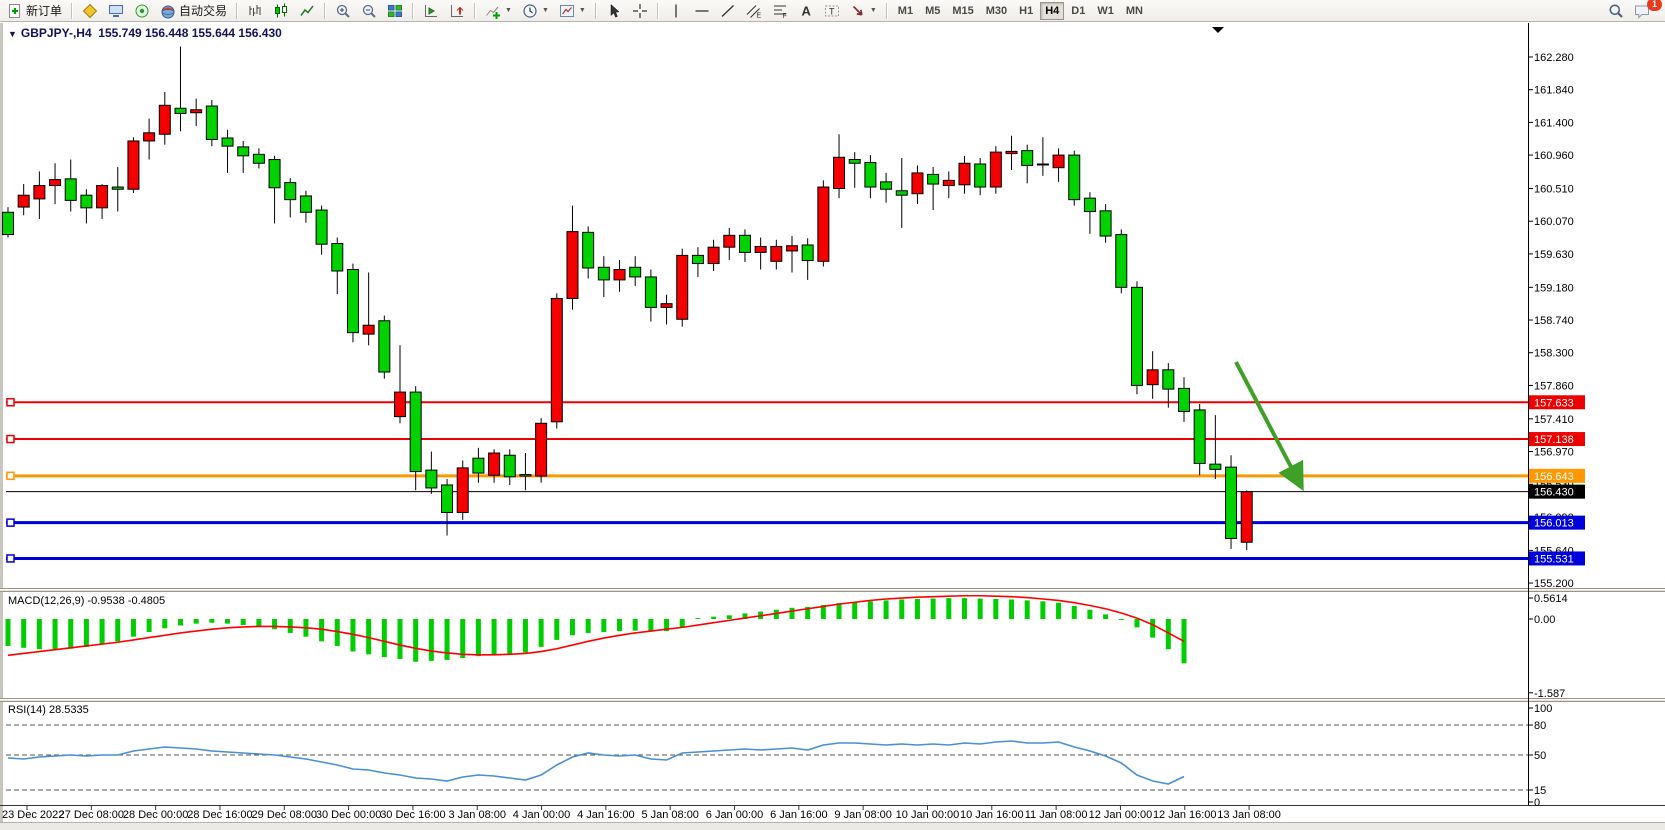 This screenshot has height=830, width=1665. What do you see at coordinates (1554, 559) in the screenshot?
I see `price-line-badge-label: 155.531` at bounding box center [1554, 559].